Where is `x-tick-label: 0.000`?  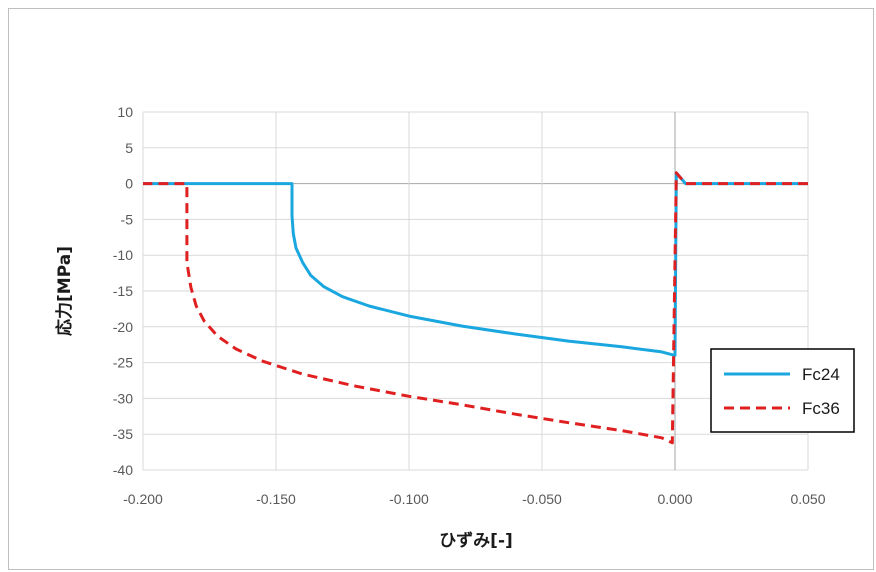
x-tick-label: 0.000 is located at coordinates (674, 499).